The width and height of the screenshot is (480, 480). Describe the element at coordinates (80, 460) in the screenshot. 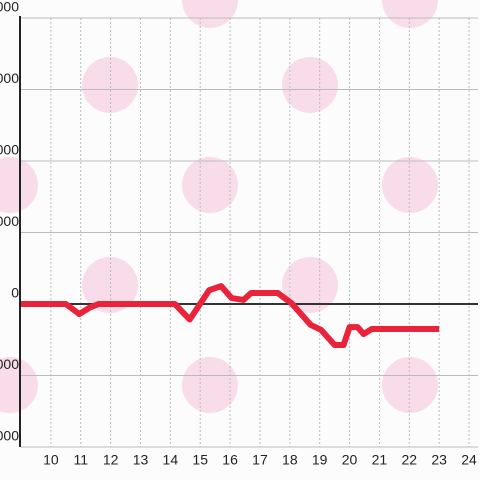

I see `x-tick-label: 11` at that location.